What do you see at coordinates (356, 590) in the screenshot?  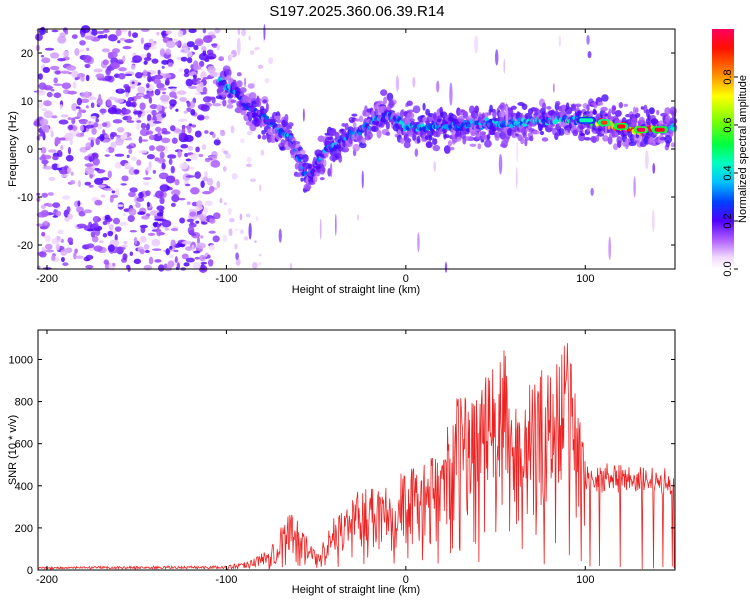 I see `snr-x-label: Height of straight line (km)` at bounding box center [356, 590].